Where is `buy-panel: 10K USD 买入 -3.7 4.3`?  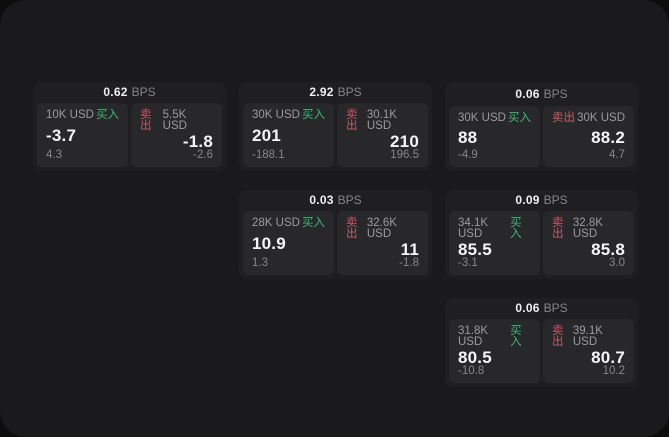
buy-panel: 10K USD 买入 -3.7 4.3 is located at coordinates (82, 134).